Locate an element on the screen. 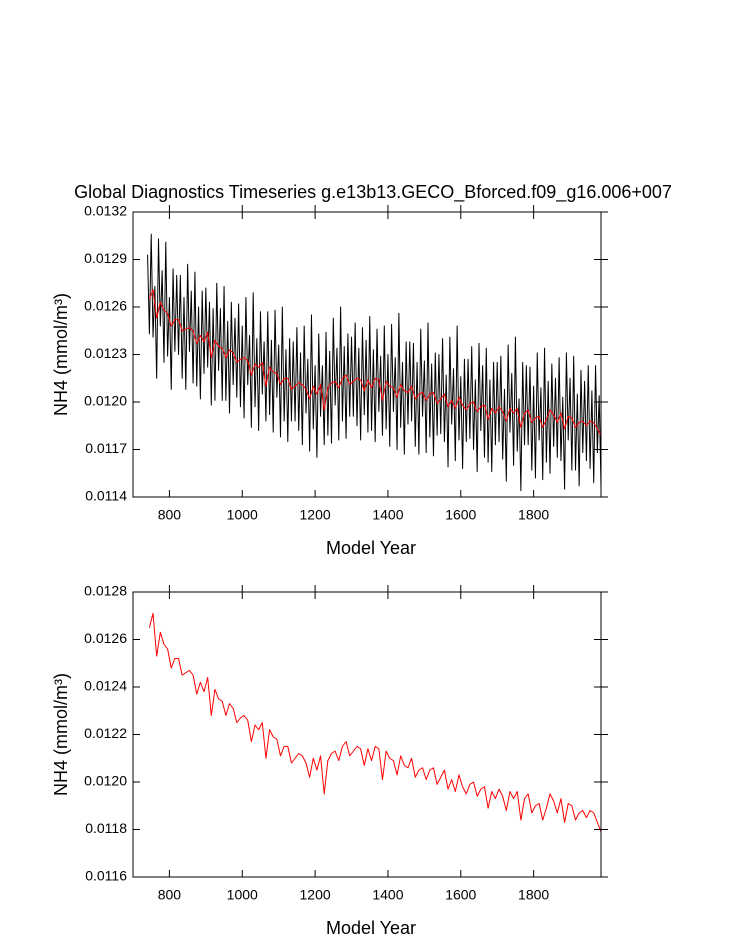 The image size is (733, 945). y-tick-label: 0.0114 is located at coordinates (106, 496).